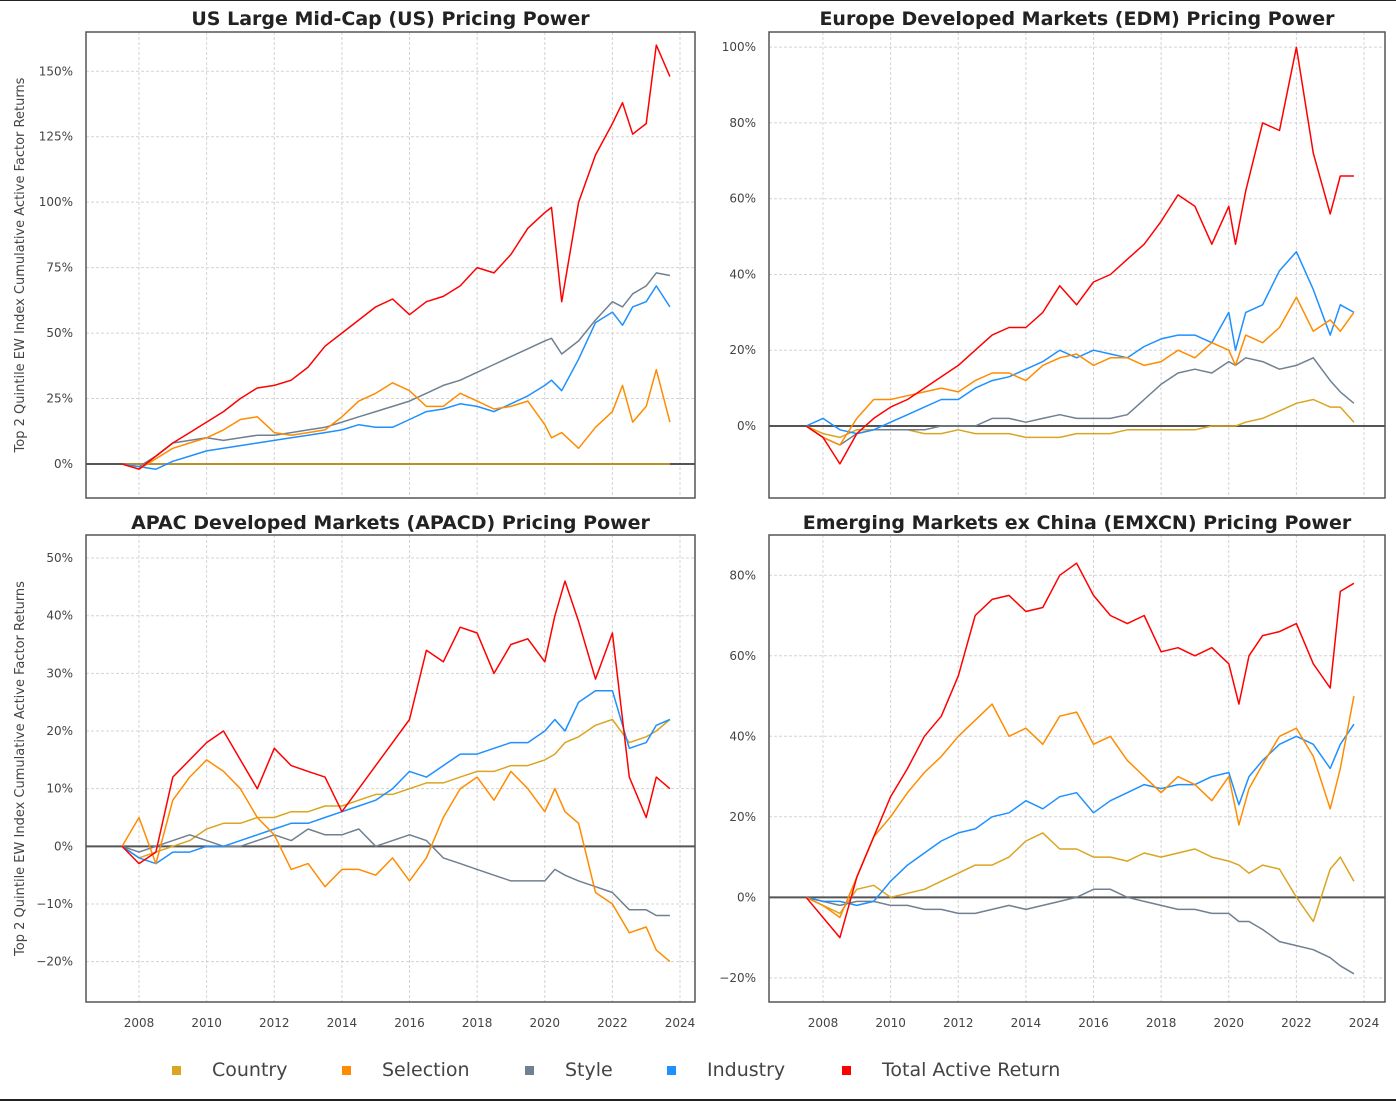 The image size is (1396, 1101). What do you see at coordinates (529, 1070) in the screenshot?
I see `legend-swatch-style` at bounding box center [529, 1070].